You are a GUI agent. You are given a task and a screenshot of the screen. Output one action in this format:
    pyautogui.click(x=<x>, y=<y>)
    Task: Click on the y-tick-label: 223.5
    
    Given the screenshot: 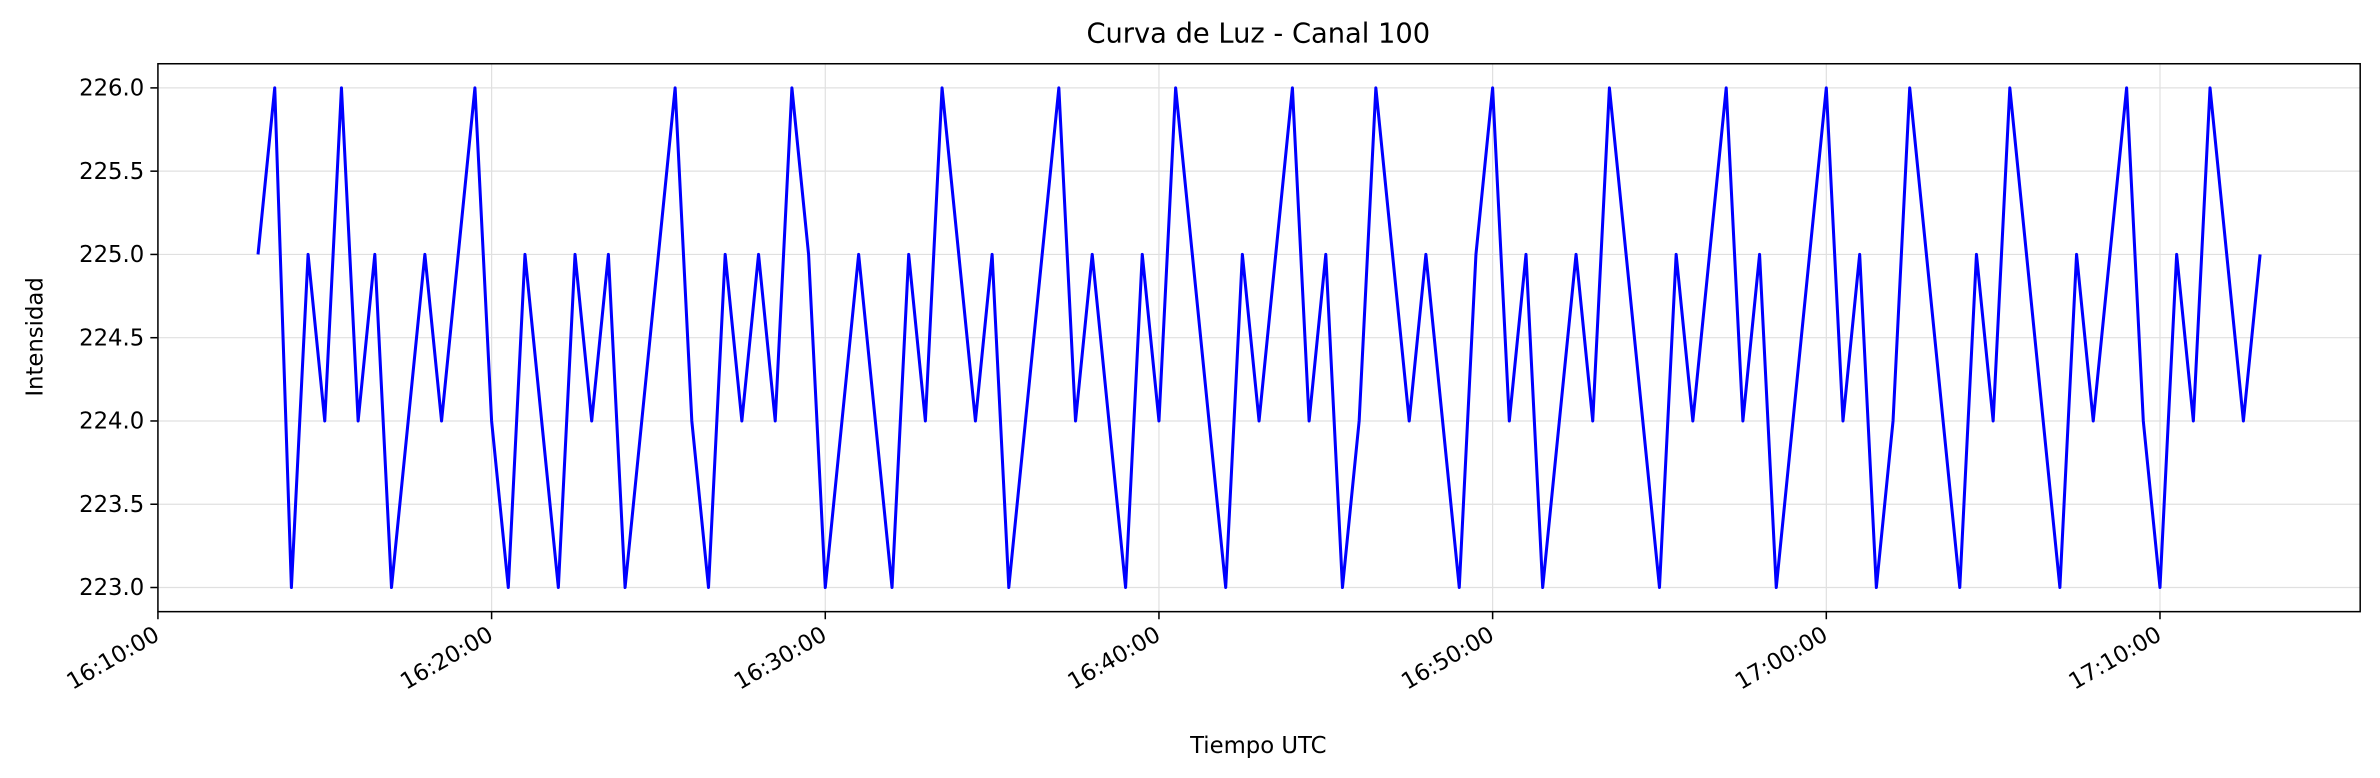 What is the action you would take?
    pyautogui.click(x=111, y=505)
    